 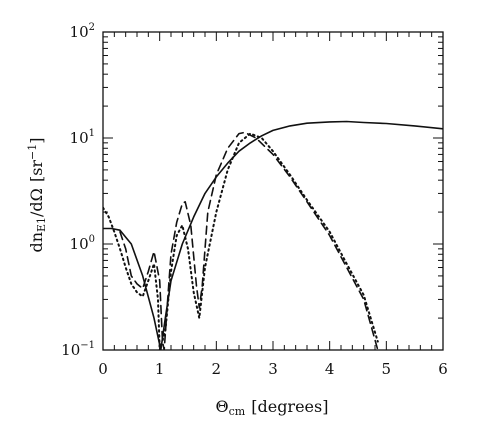 I want to click on y-axis-label-sub: E1, so click(x=41, y=224).